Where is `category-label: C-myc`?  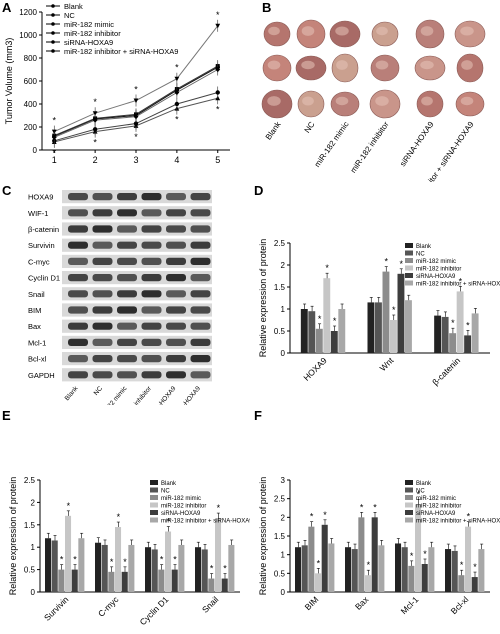
category-label: C-myc is located at coordinates (108, 606).